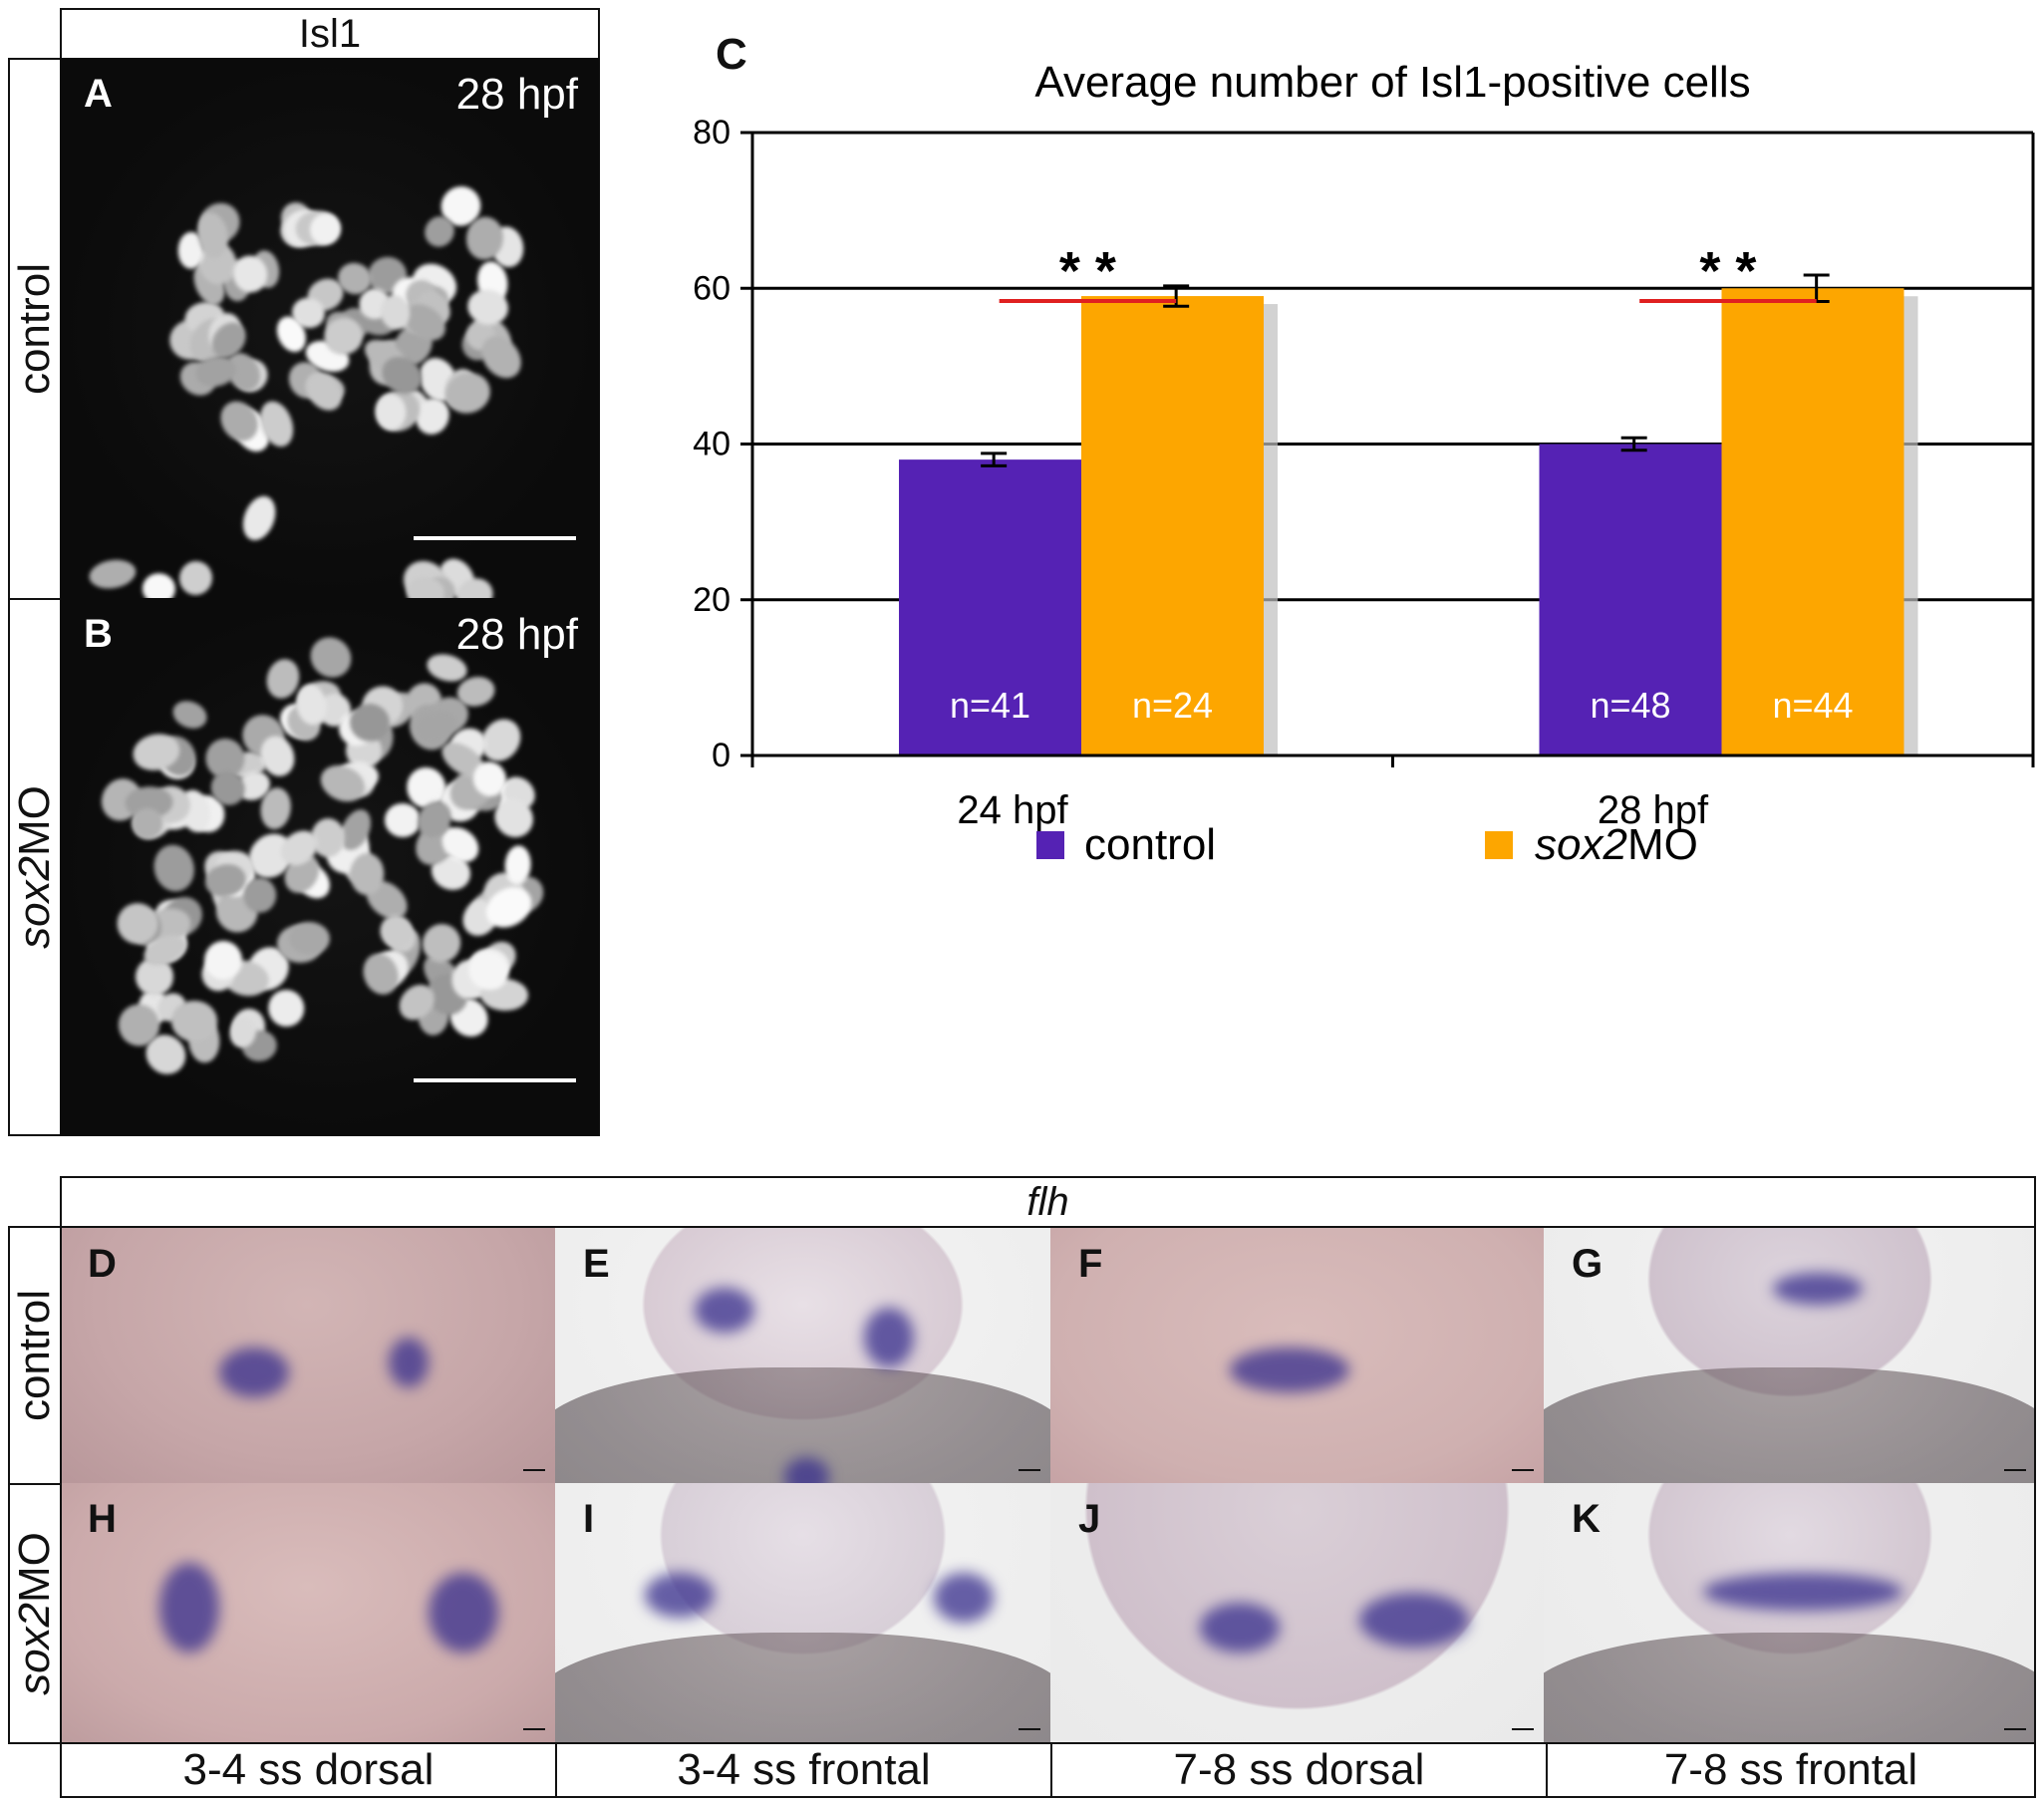  I want to click on isl1-header-text: Isl1, so click(330, 35).